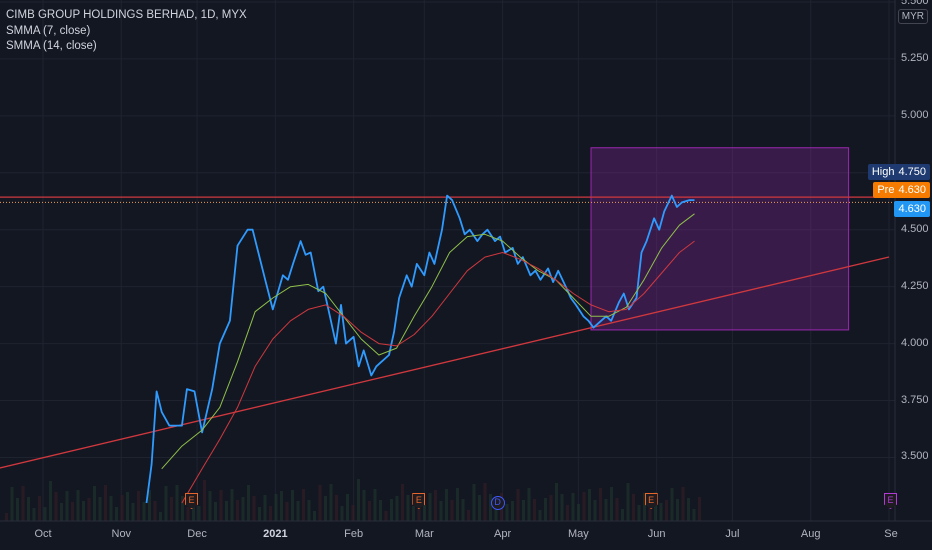  What do you see at coordinates (121, 534) in the screenshot?
I see `time-tick-label: Nov` at bounding box center [121, 534].